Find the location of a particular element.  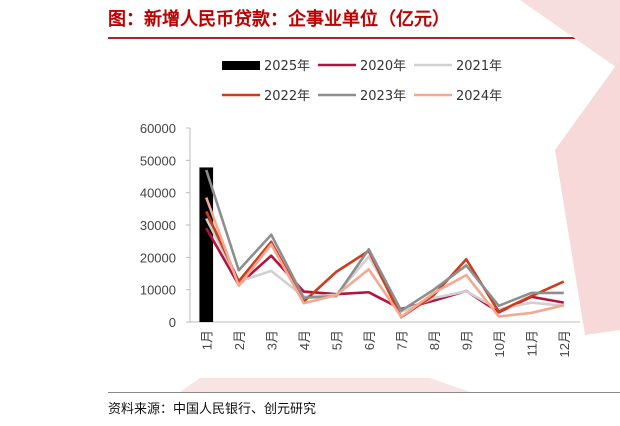

y-tick-label: 0 is located at coordinates (172, 322).